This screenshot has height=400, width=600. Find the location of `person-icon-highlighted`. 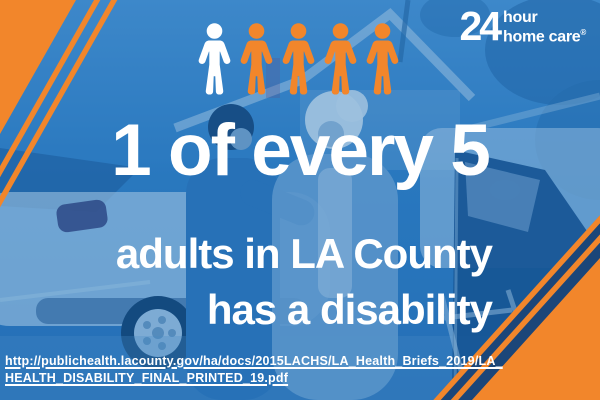

person-icon-highlighted is located at coordinates (214, 59).